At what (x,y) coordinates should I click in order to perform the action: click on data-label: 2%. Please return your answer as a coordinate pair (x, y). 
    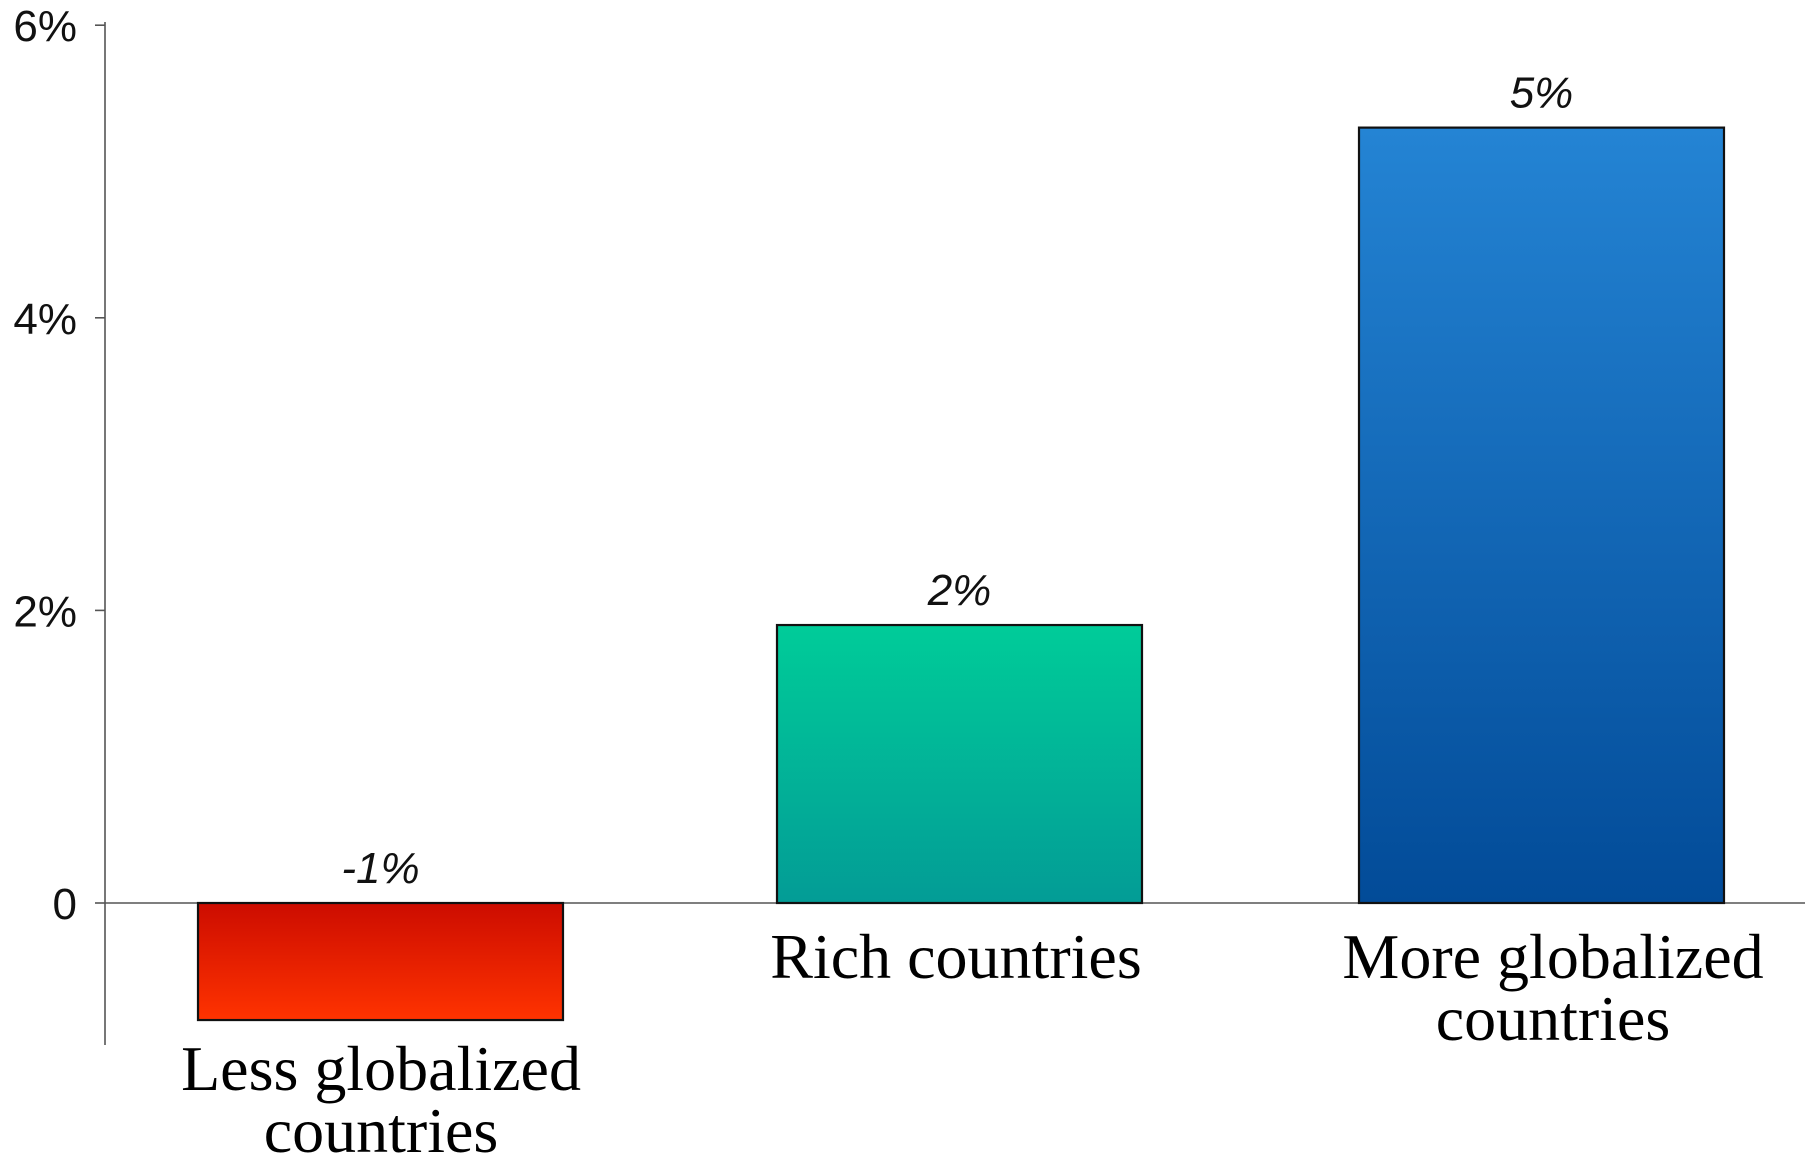
    Looking at the image, I should click on (959, 590).